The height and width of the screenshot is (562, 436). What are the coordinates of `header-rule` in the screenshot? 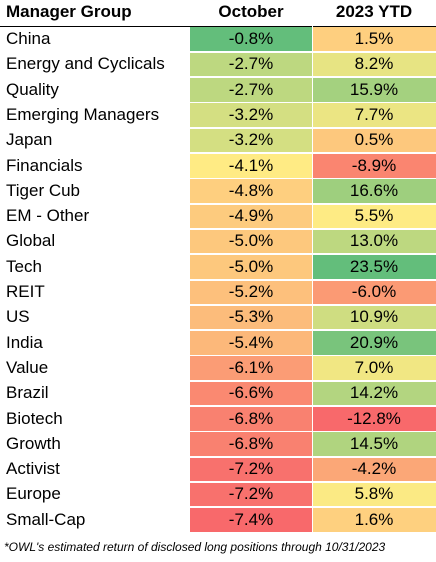 It's located at (218, 26).